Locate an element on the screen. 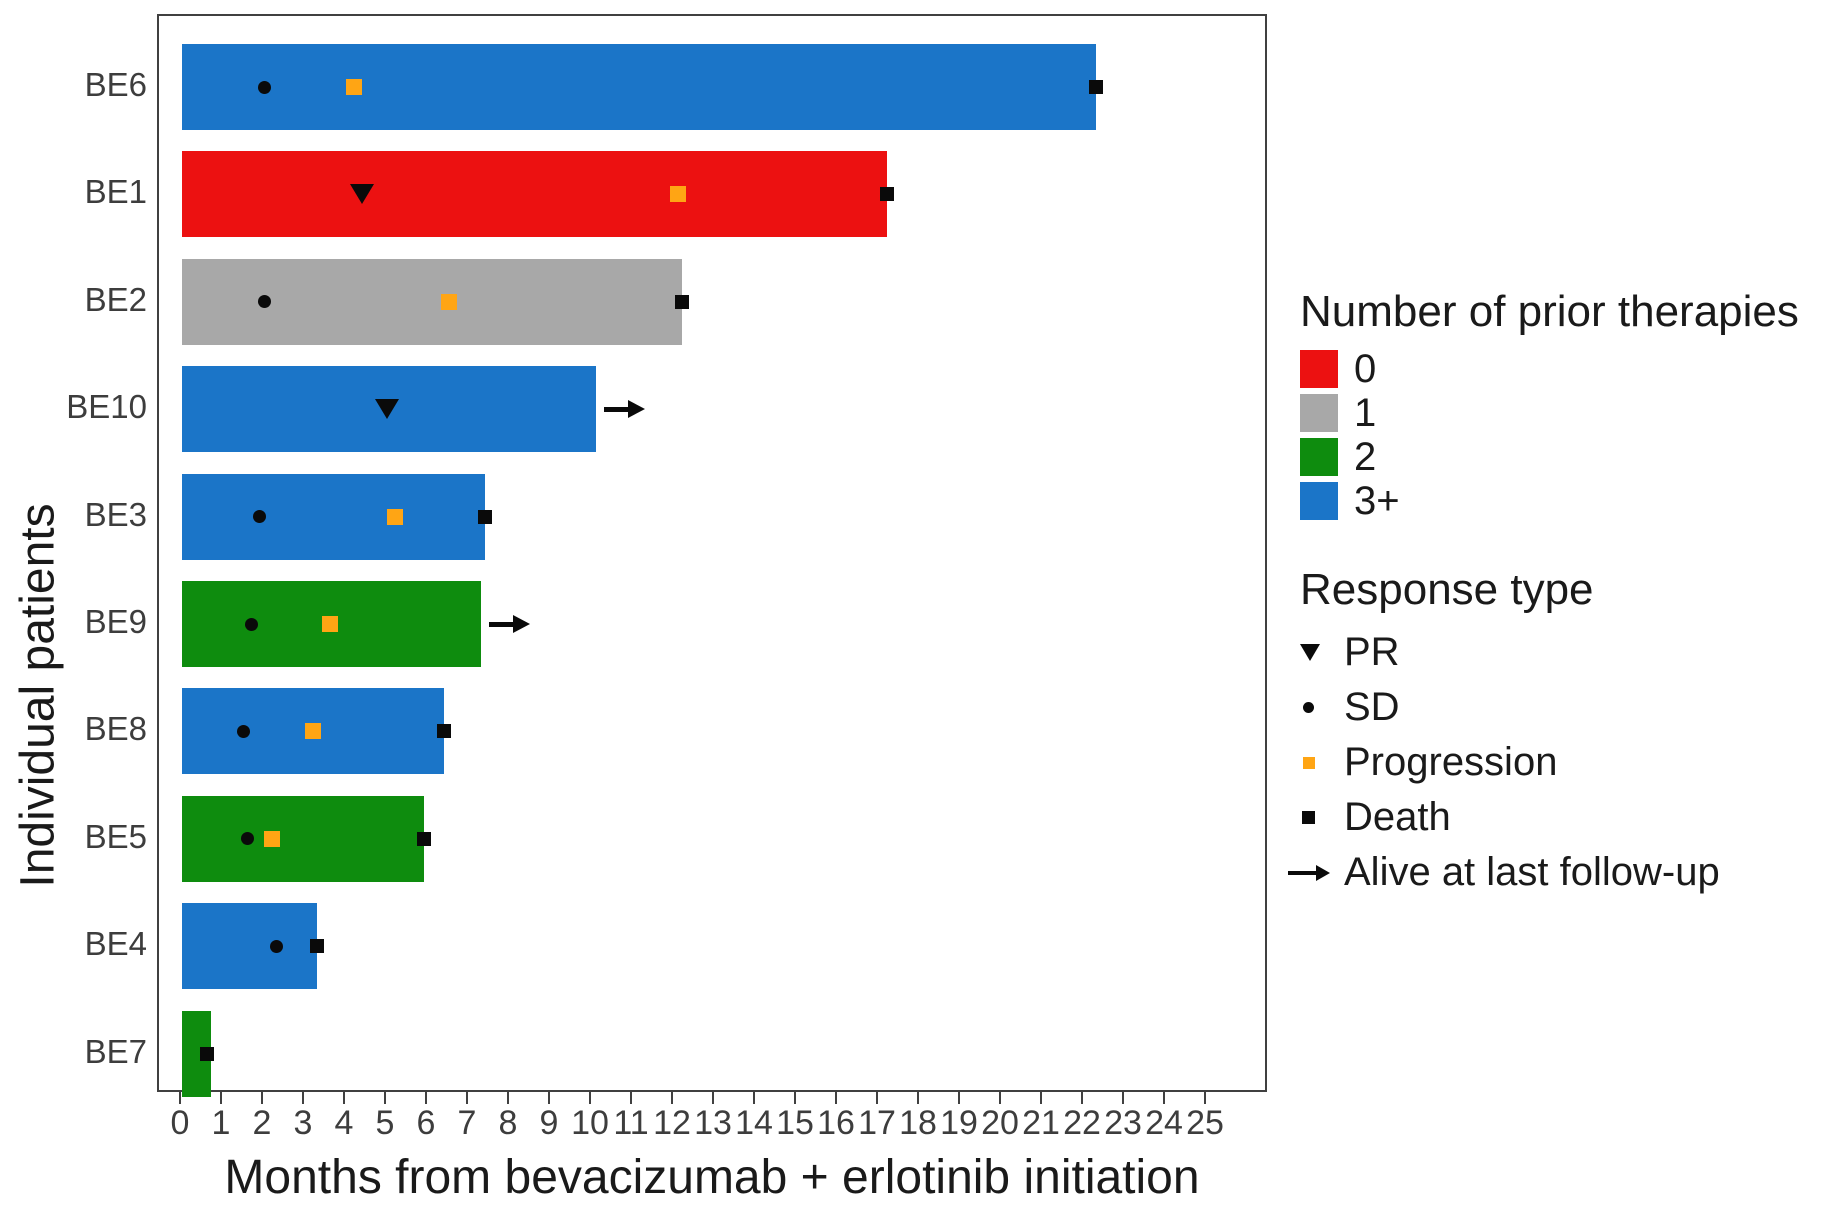  x-tick-label-10: 10 is located at coordinates (590, 1123).